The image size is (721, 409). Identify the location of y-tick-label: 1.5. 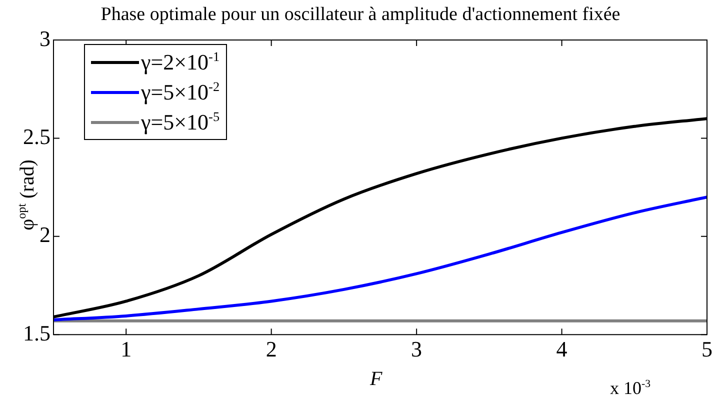
(36, 333).